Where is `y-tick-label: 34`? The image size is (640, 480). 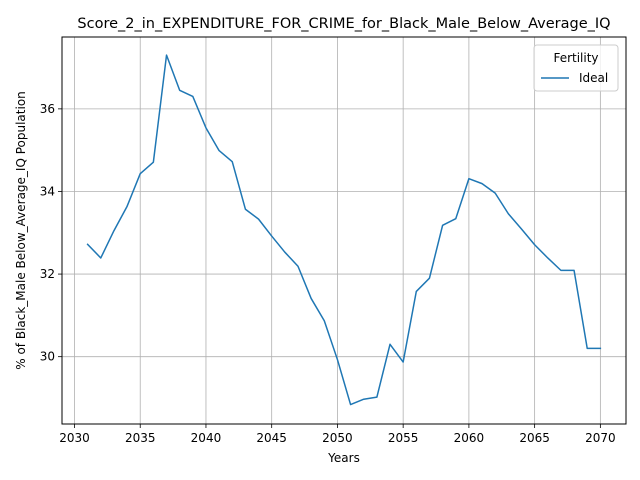 y-tick-label: 34 is located at coordinates (47, 191).